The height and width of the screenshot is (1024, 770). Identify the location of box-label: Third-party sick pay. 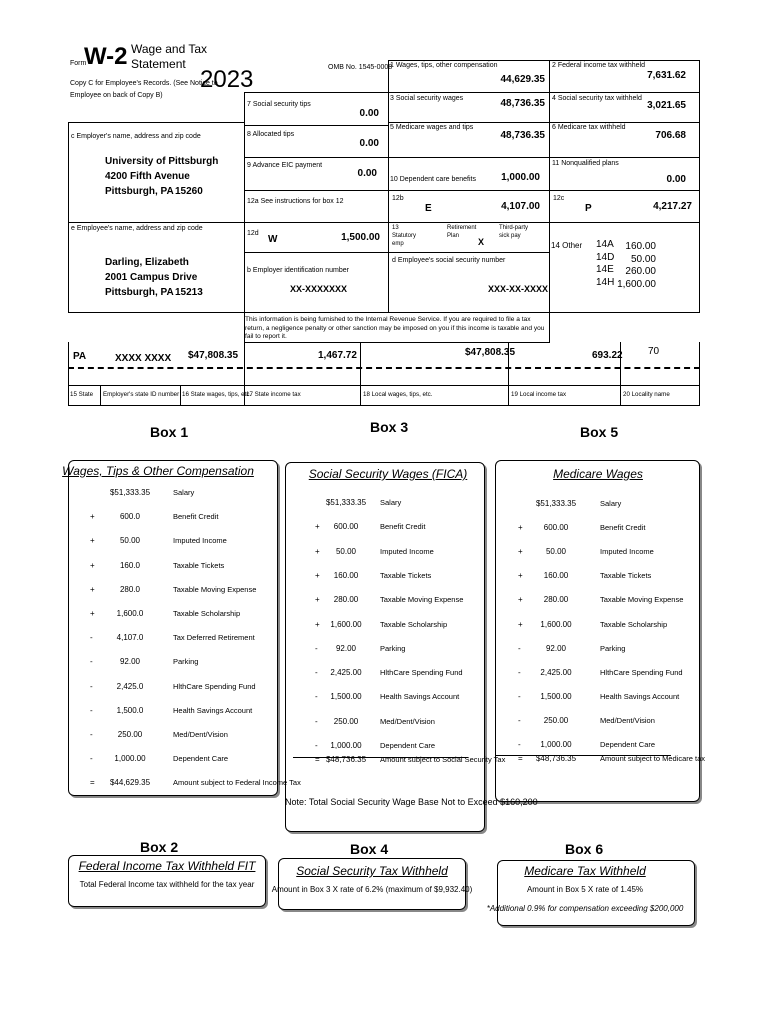
(514, 232).